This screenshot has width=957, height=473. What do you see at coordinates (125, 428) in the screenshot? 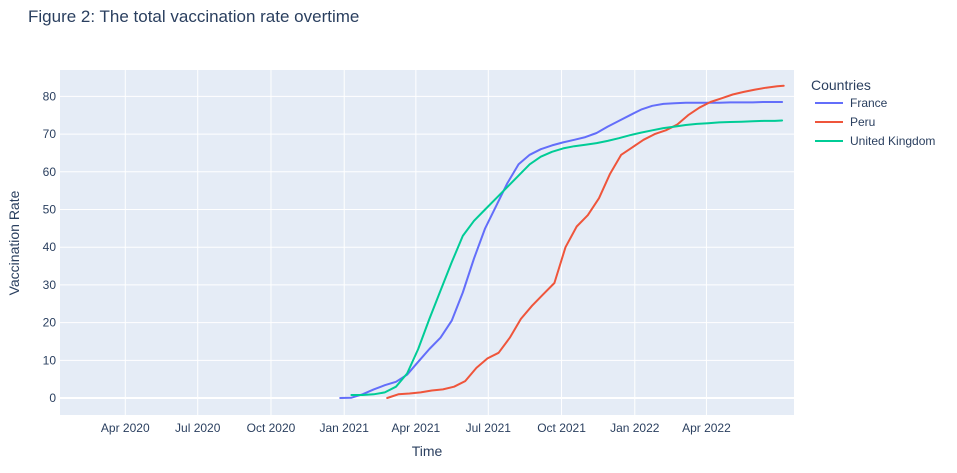
I see `x-tick-label: Apr 2020` at bounding box center [125, 428].